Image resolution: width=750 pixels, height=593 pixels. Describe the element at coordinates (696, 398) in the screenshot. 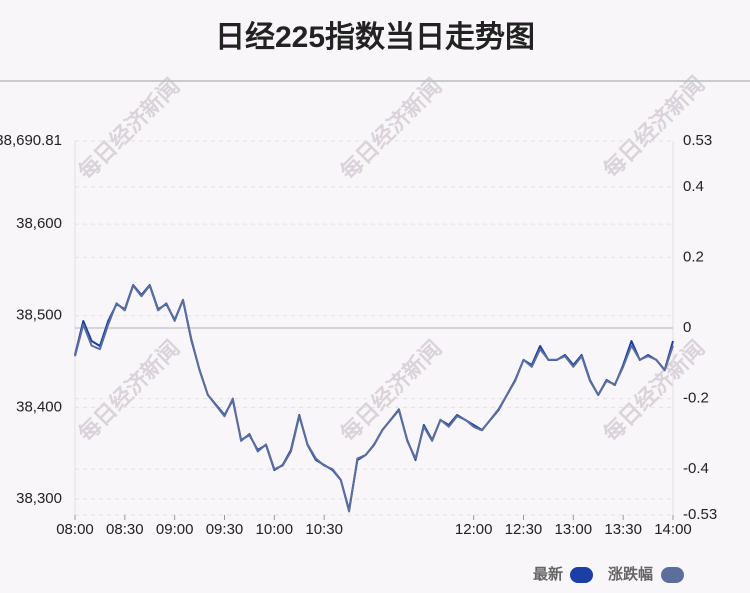

I see `y2-tick-label: -0.2` at that location.